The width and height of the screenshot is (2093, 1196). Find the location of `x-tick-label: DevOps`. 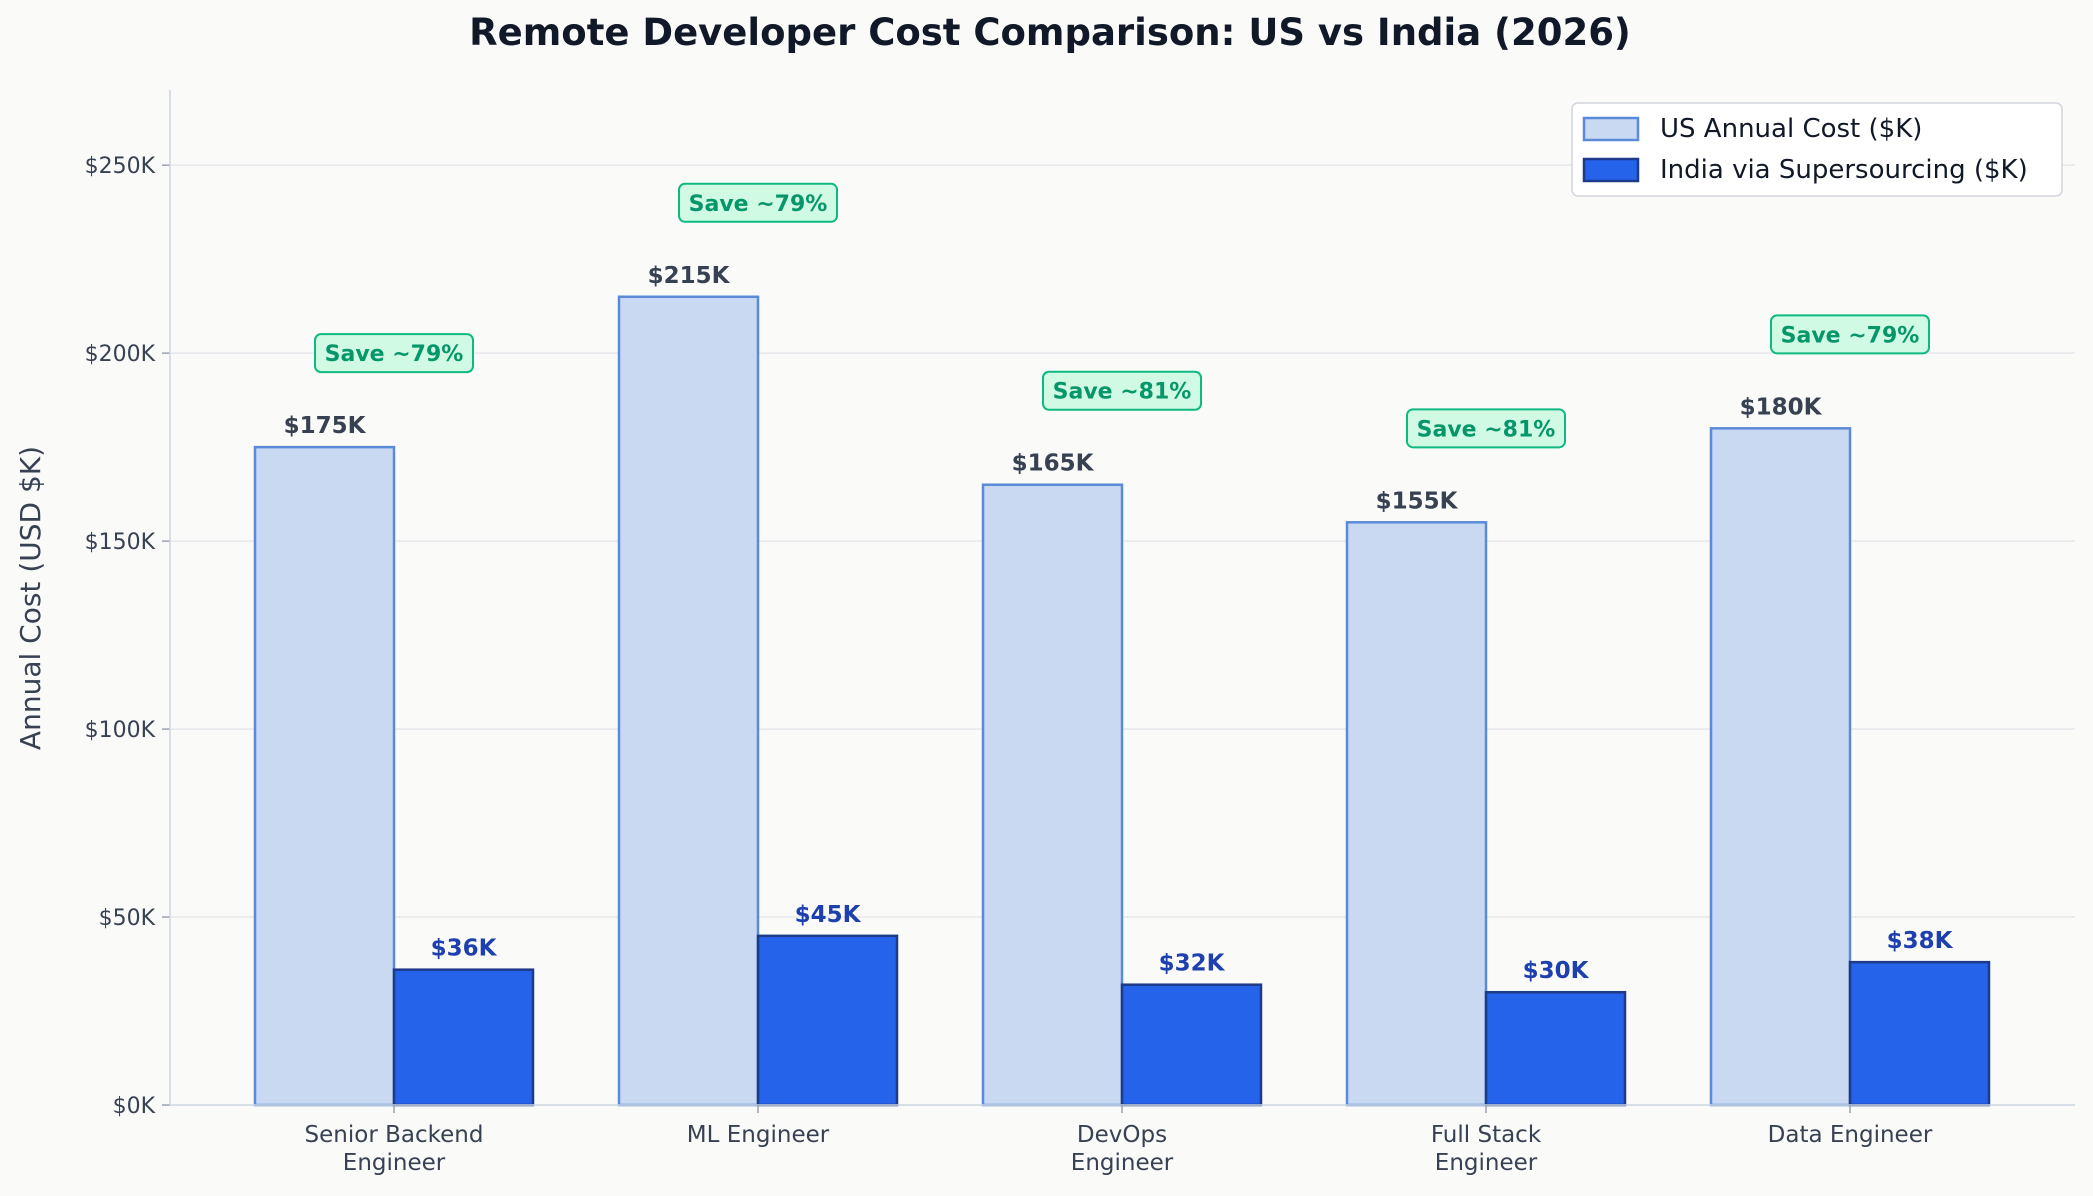

x-tick-label: DevOps is located at coordinates (1122, 1135).